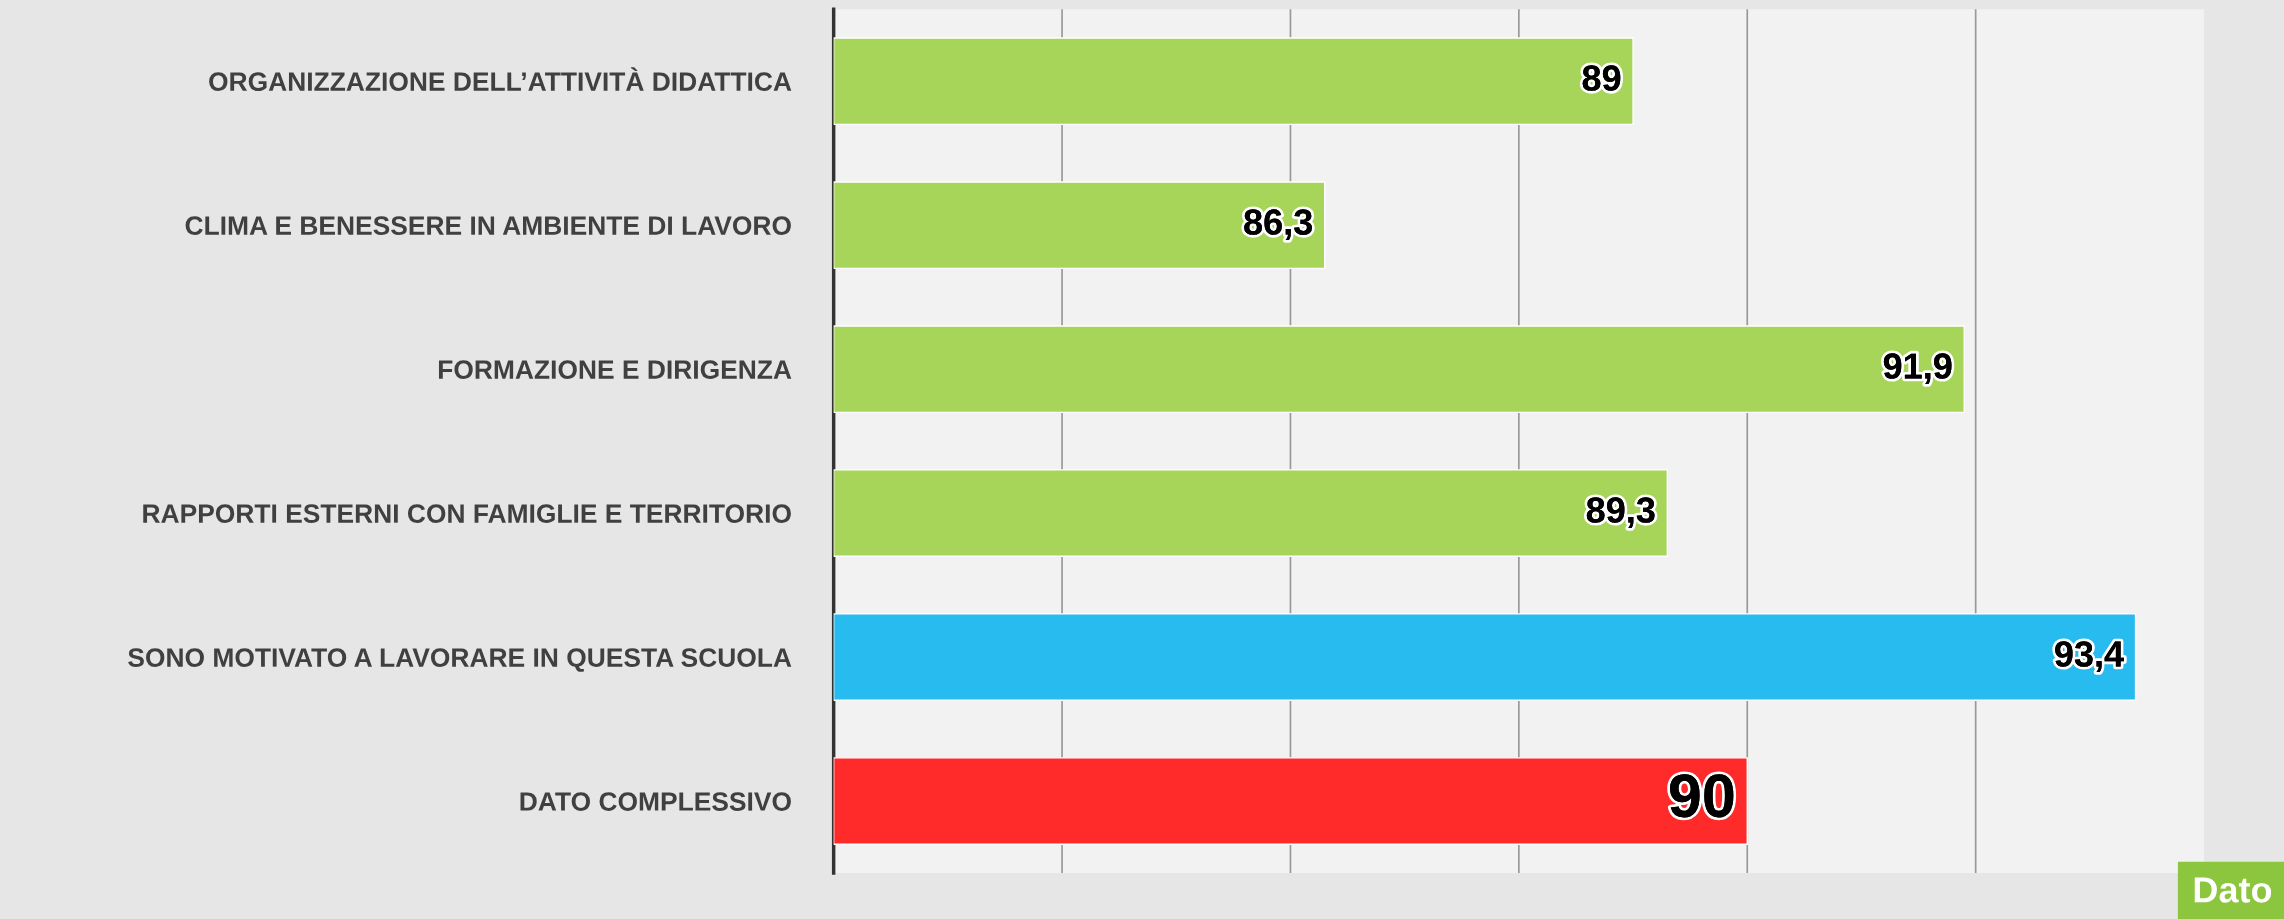 Image resolution: width=2284 pixels, height=919 pixels. What do you see at coordinates (1601, 78) in the screenshot?
I see `data-label: 89` at bounding box center [1601, 78].